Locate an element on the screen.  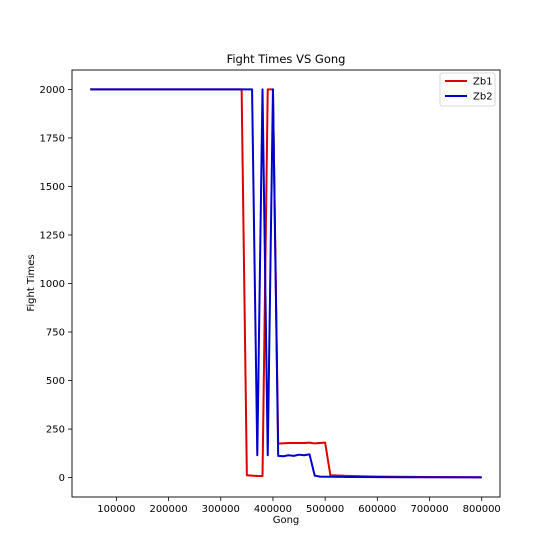
y-axis: 0 250 500 750 1000 1250 1500 1750 2000 is located at coordinates (56, 284).